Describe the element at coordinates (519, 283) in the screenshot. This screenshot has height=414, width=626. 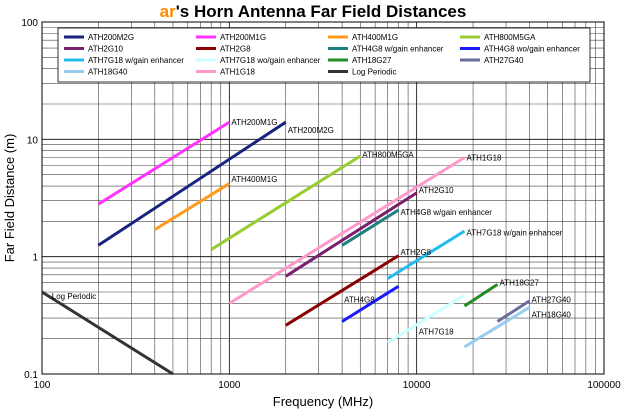
I see `series-annotation: ATH18G27` at that location.